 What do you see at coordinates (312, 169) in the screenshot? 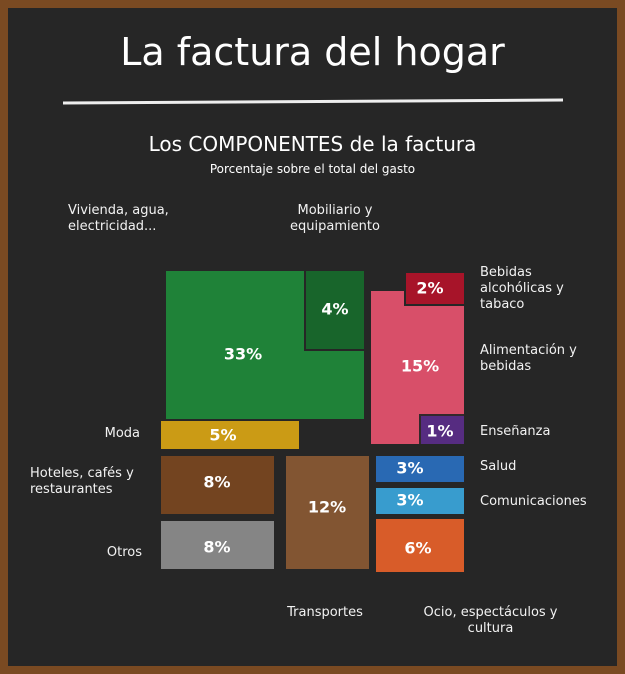
I see `caption: Porcentaje sobre el total del gasto` at bounding box center [312, 169].